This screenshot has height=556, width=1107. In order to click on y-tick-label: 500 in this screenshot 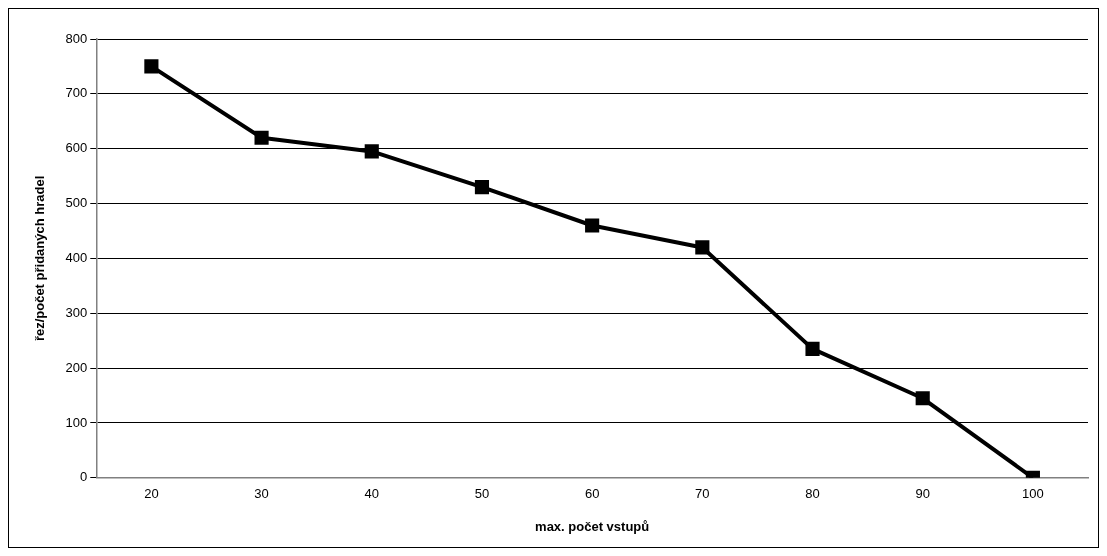, I will do `click(76, 203)`.